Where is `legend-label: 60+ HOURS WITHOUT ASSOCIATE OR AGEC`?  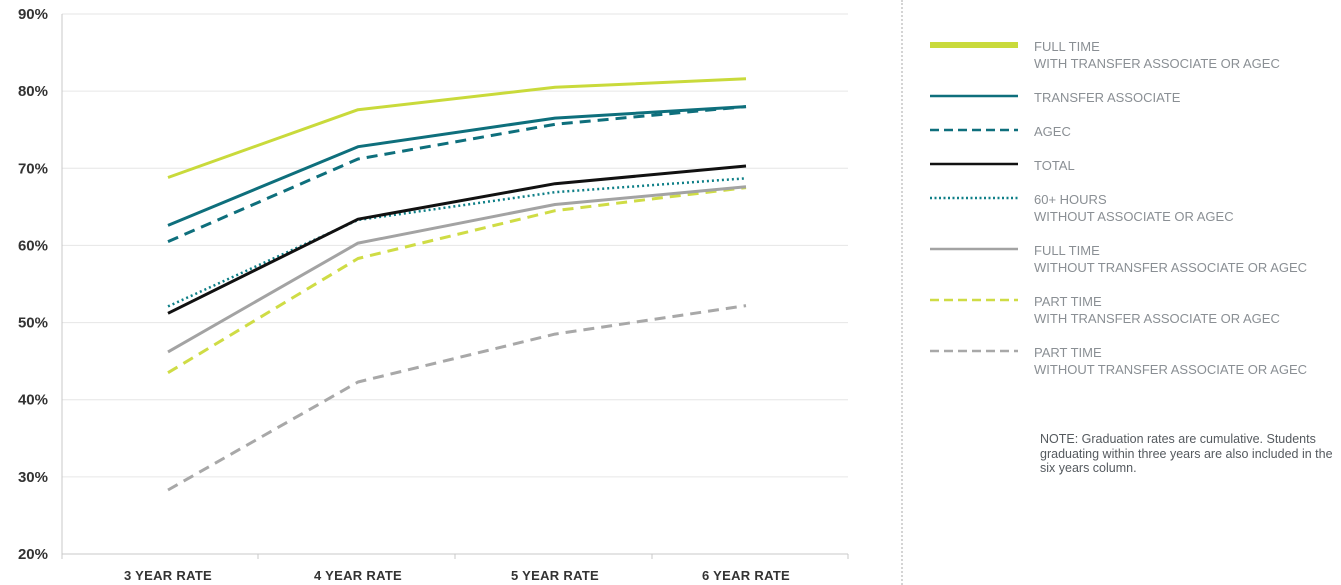 legend-label: 60+ HOURS WITHOUT ASSOCIATE OR AGEC is located at coordinates (1134, 208).